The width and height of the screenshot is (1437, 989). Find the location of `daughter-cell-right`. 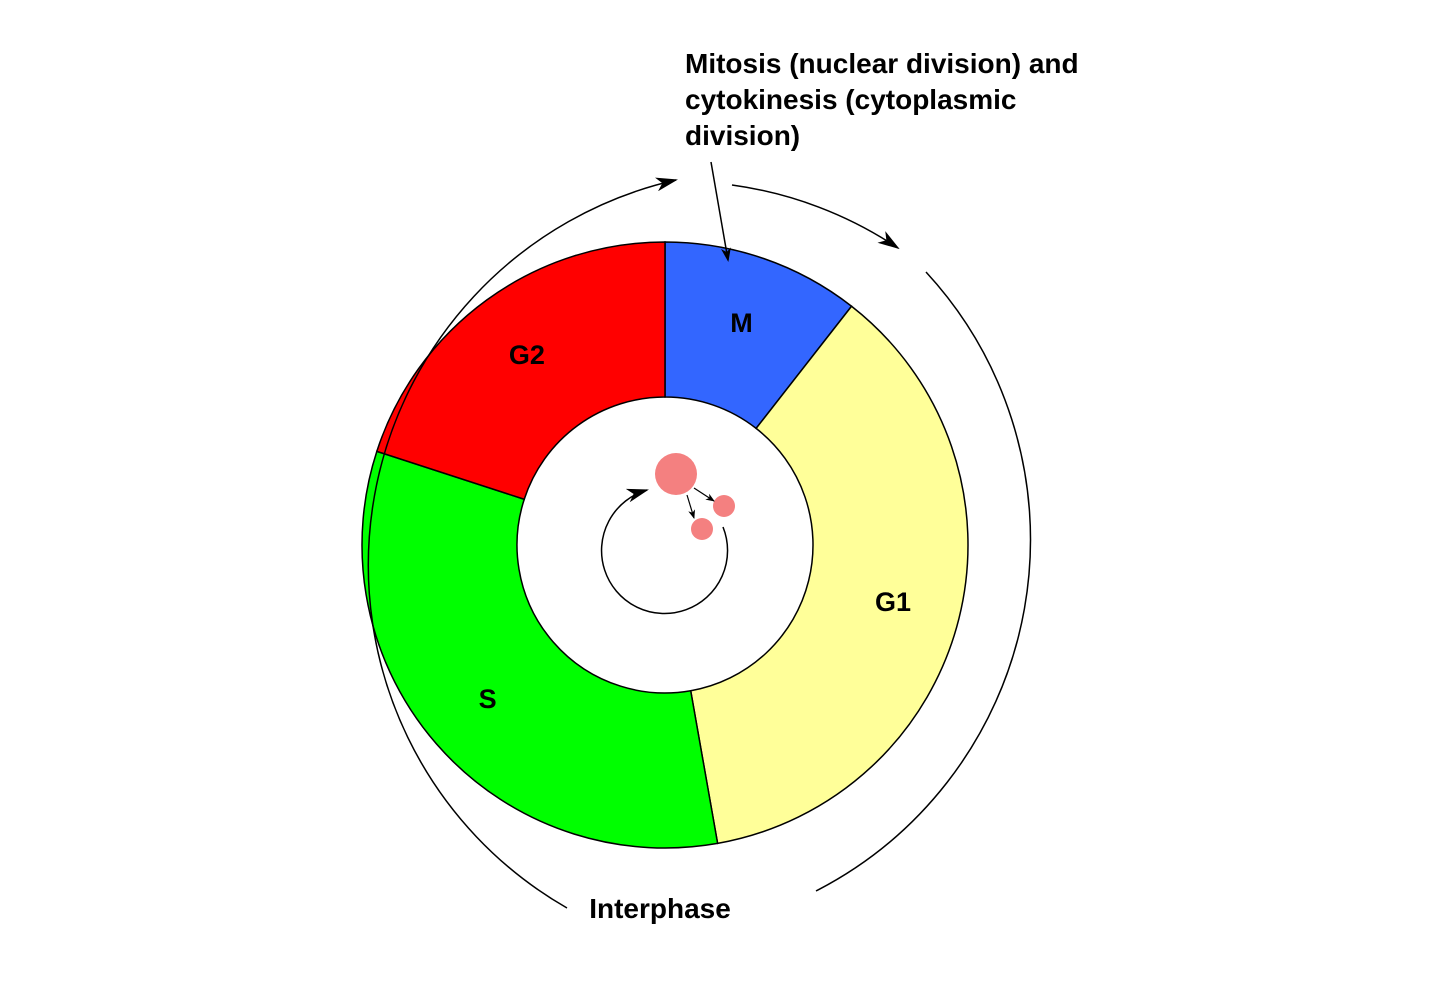

daughter-cell-right is located at coordinates (724, 506).